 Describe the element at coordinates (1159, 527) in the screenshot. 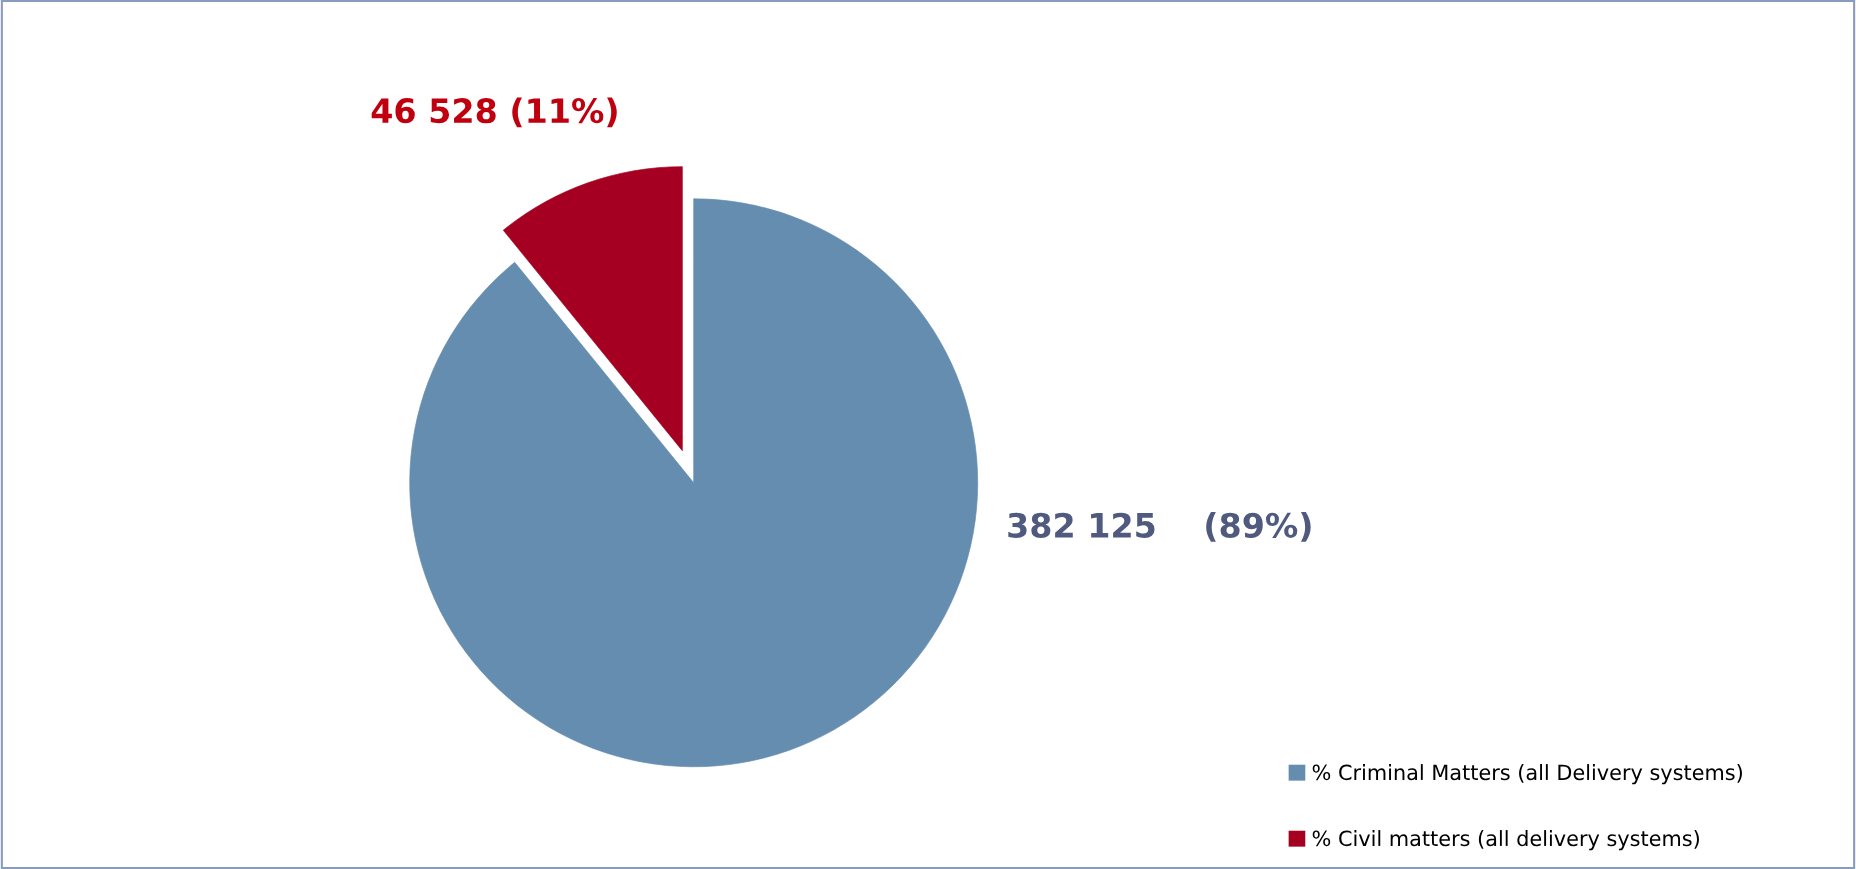

I see `data-label: 382 125 (89%)` at that location.